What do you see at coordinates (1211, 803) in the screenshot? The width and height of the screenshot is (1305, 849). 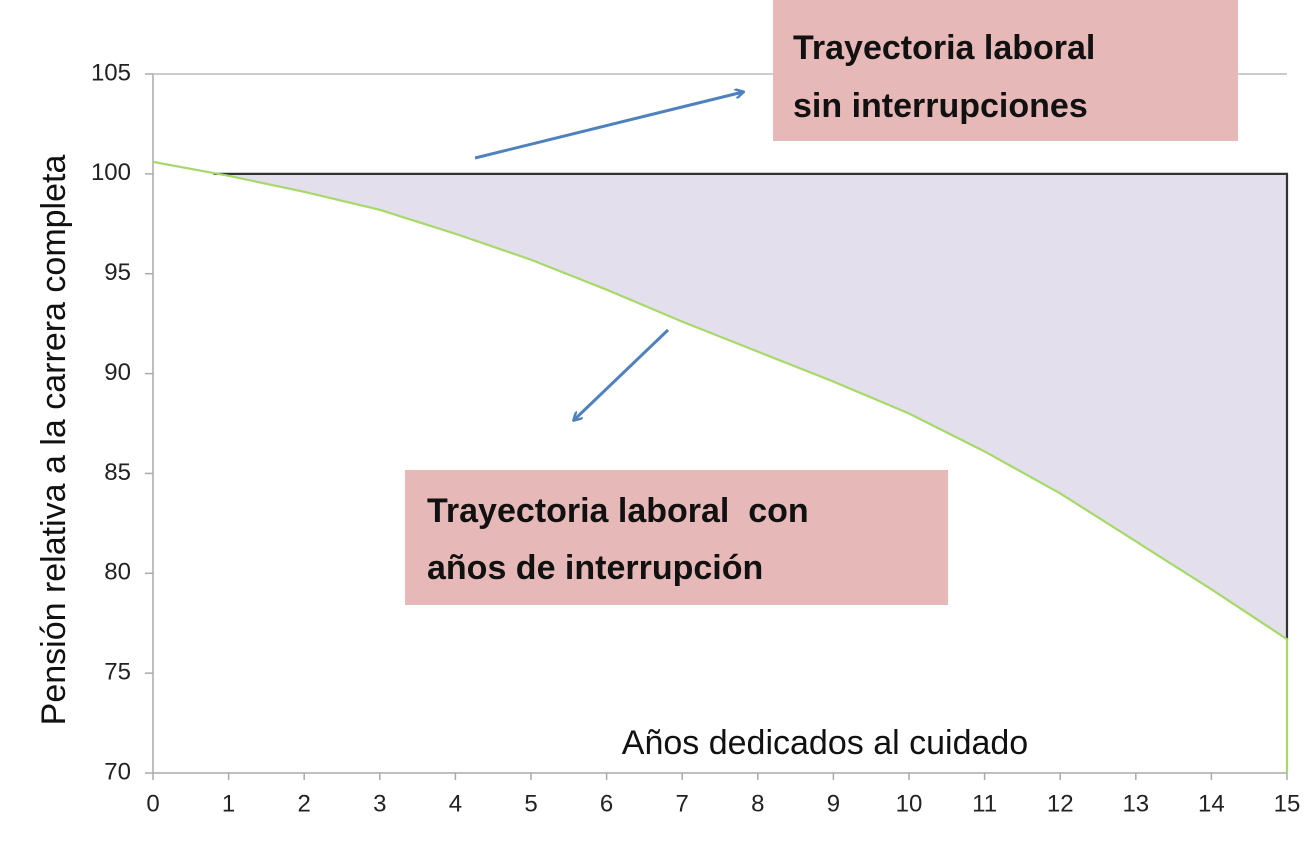 I see `x-tick-label: 14` at bounding box center [1211, 803].